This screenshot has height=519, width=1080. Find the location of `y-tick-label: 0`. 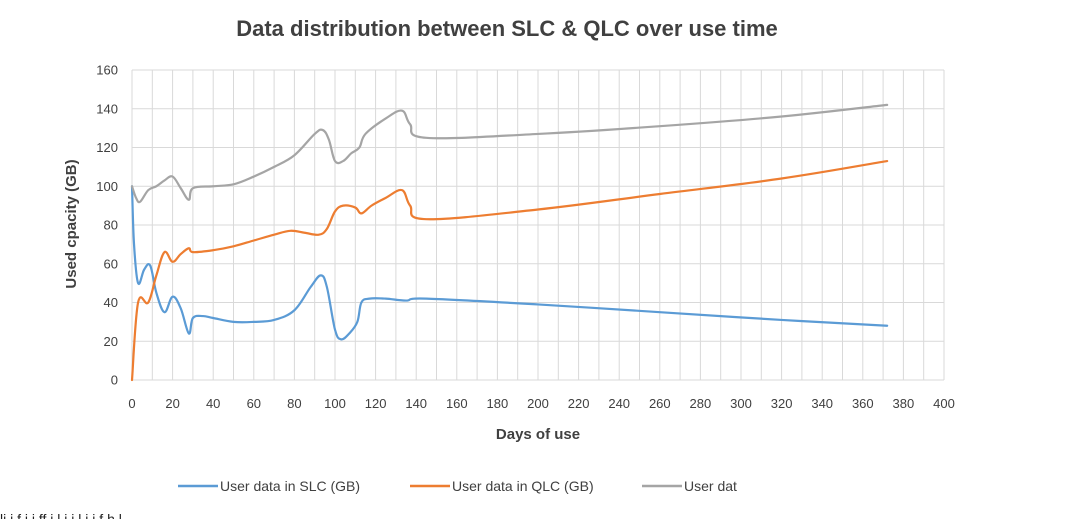

y-tick-label: 0 is located at coordinates (114, 380).